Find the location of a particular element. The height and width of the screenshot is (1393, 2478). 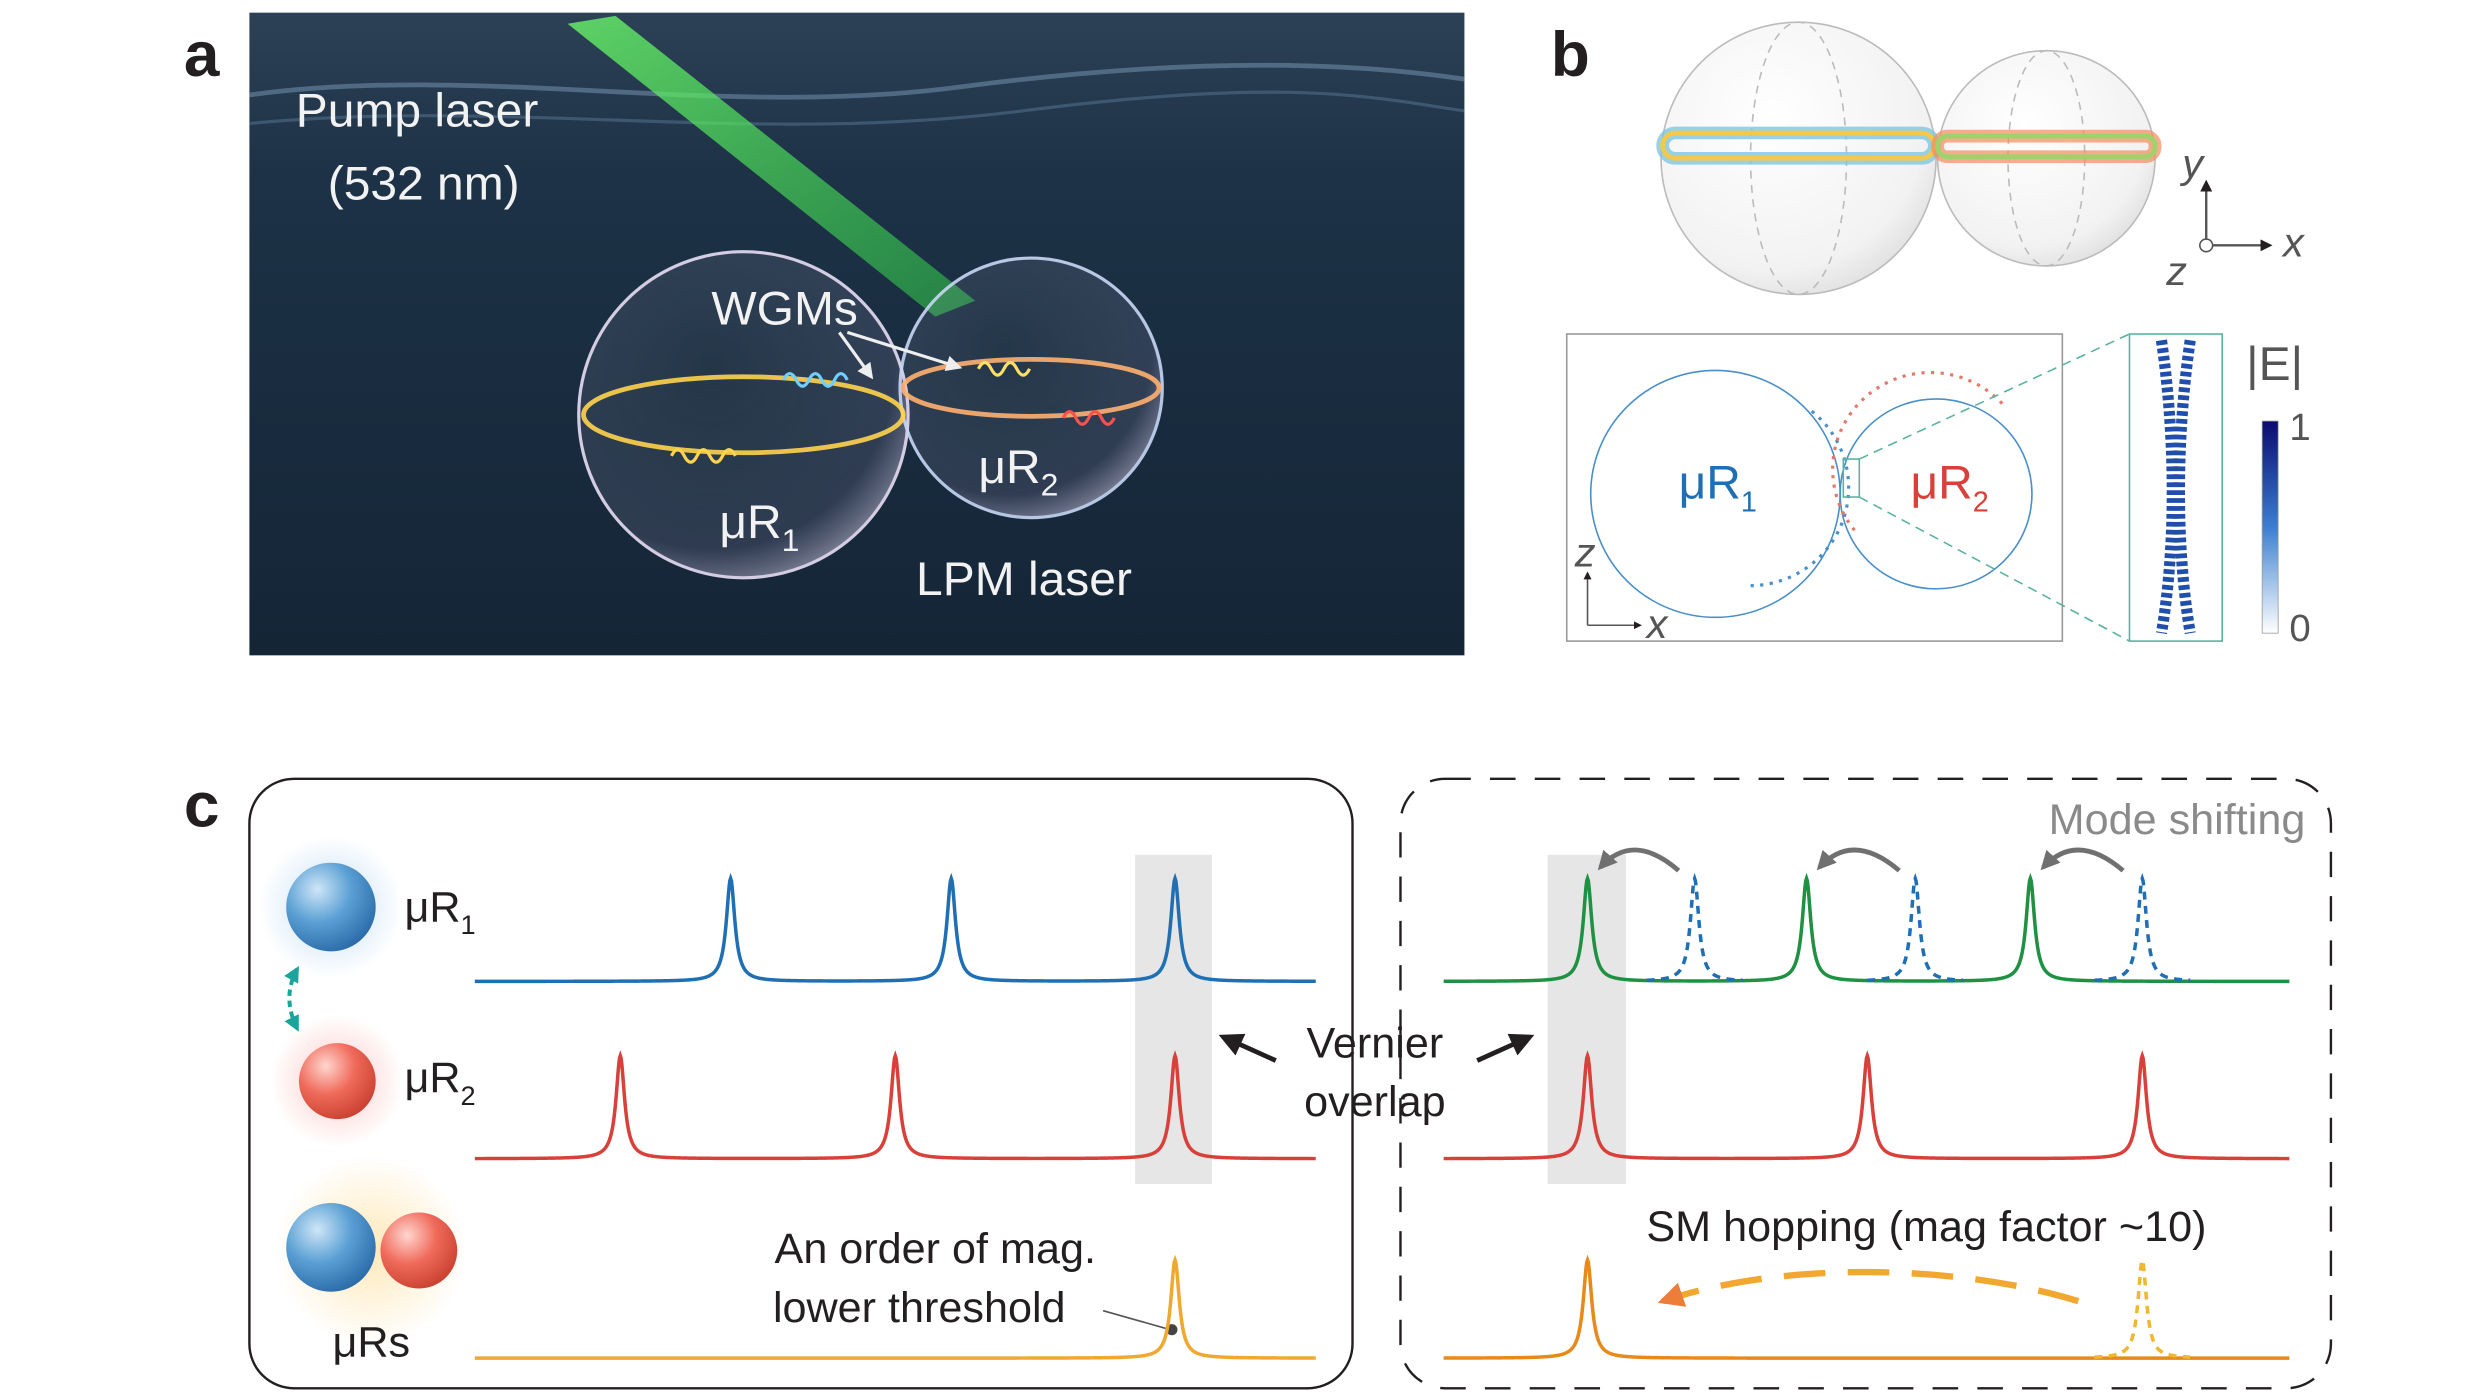

microresonator is located at coordinates (1031, 388).